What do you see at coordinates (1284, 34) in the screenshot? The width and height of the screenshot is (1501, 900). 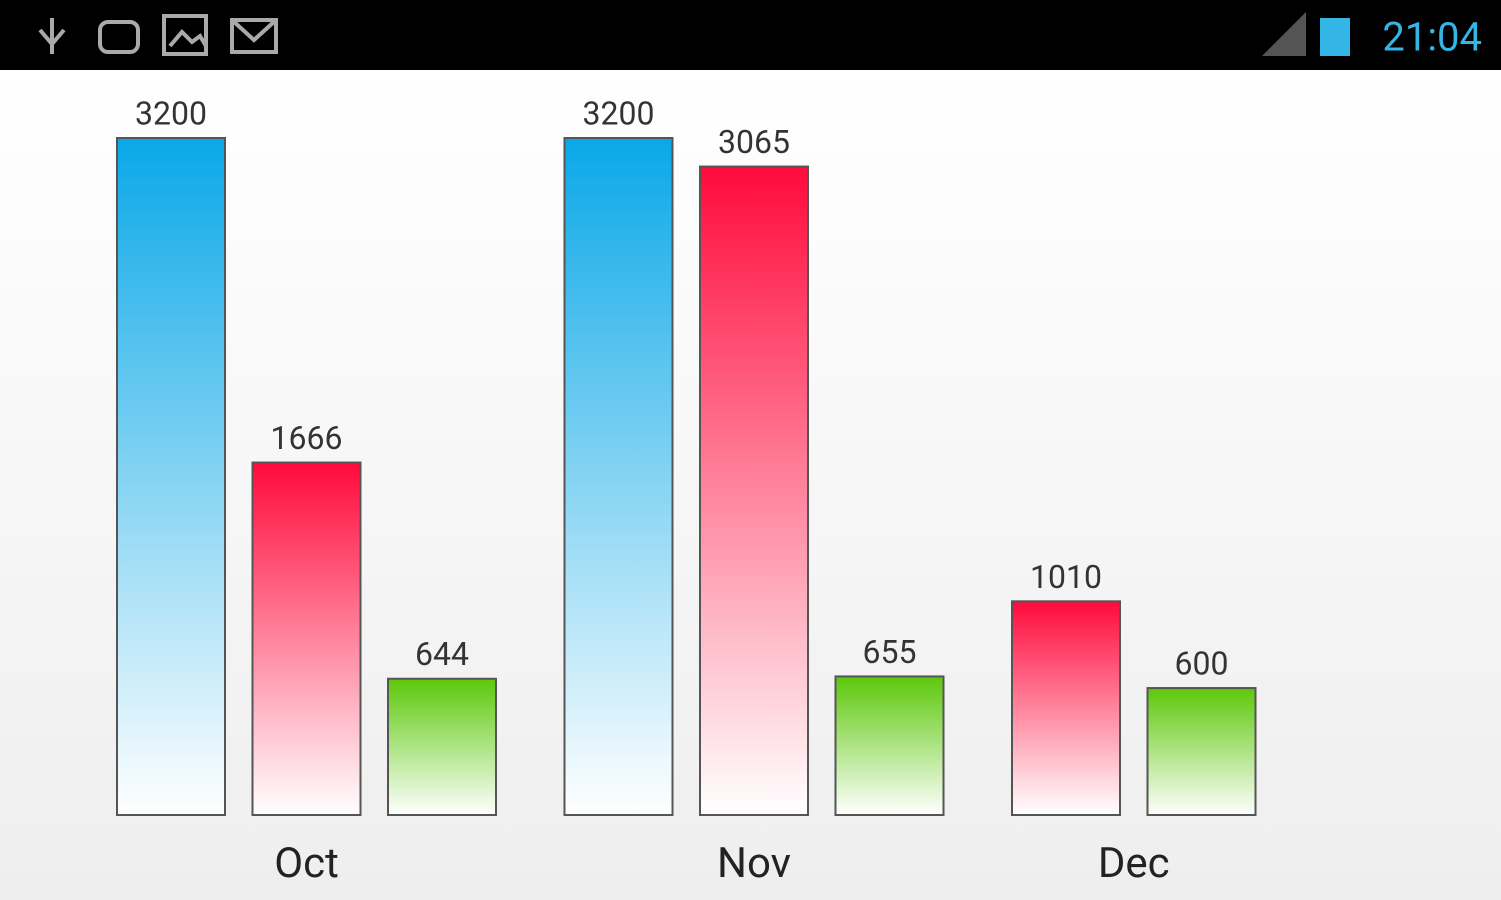 I see `signal-icon` at bounding box center [1284, 34].